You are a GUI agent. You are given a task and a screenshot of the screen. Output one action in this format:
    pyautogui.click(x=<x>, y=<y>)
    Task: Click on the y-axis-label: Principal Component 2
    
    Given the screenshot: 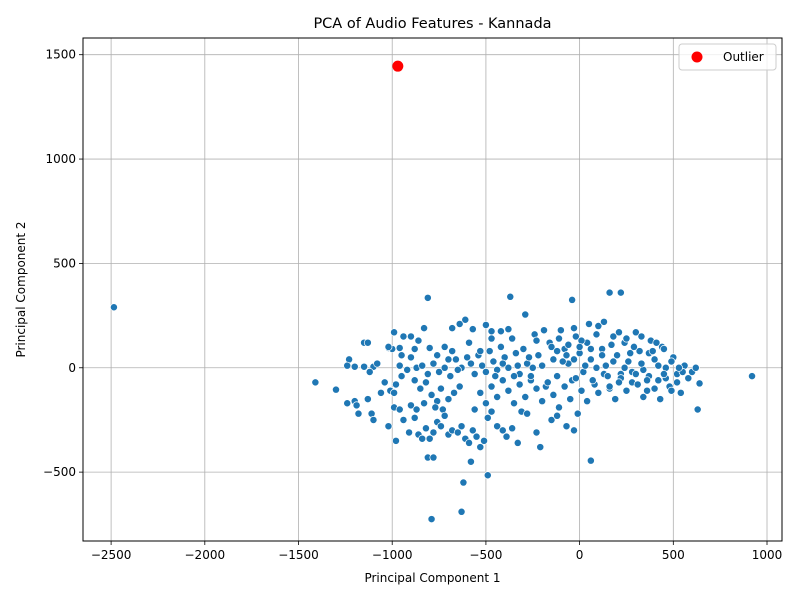 What is the action you would take?
    pyautogui.click(x=21, y=289)
    